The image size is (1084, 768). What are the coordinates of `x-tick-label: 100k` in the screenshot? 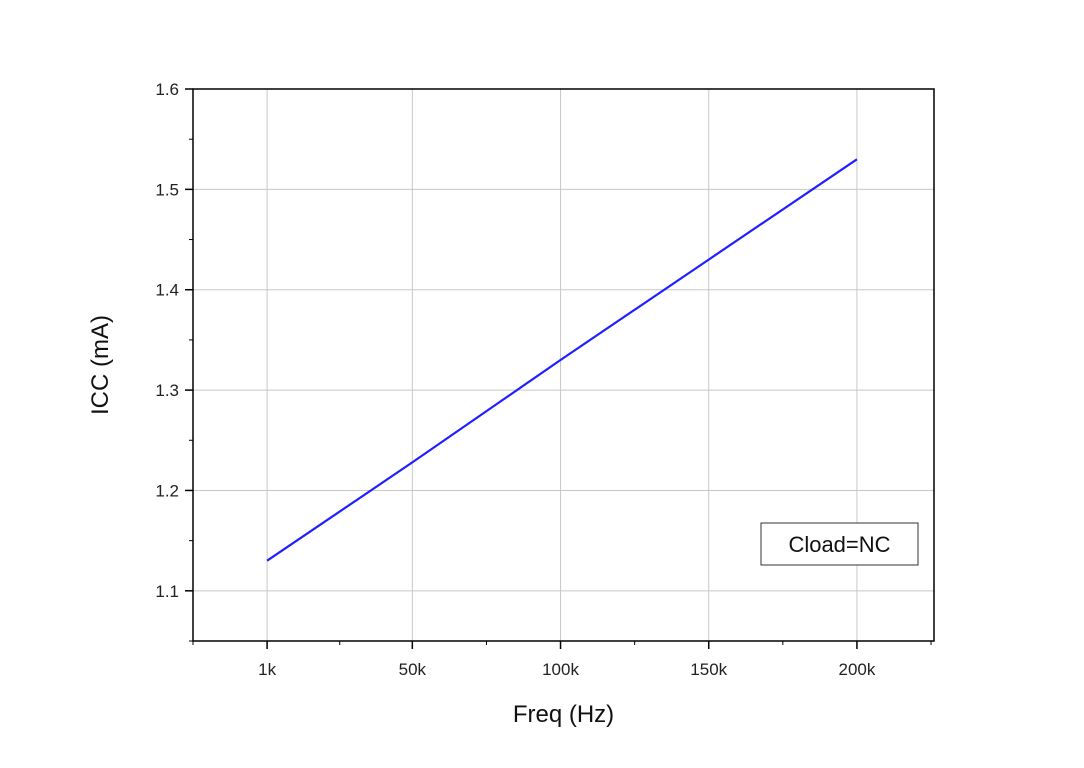 It's located at (560, 669).